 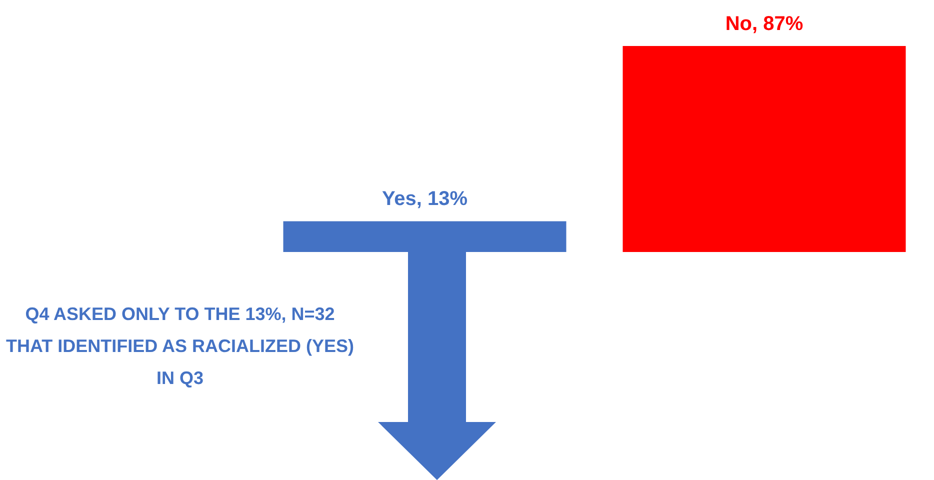 What do you see at coordinates (180, 346) in the screenshot?
I see `text: Q4 ASKED ONLY TO THE 13%, N=32 THAT IDENTIFIED AS RACIALIZED (YES) IN Q3` at bounding box center [180, 346].